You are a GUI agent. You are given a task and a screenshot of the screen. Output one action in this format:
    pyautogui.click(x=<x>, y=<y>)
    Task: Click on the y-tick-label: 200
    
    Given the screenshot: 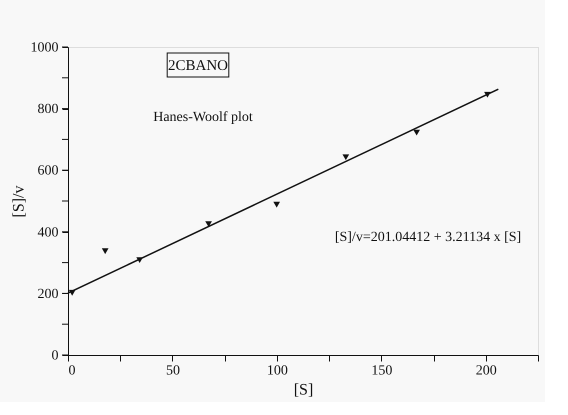 What is the action you would take?
    pyautogui.click(x=48, y=294)
    